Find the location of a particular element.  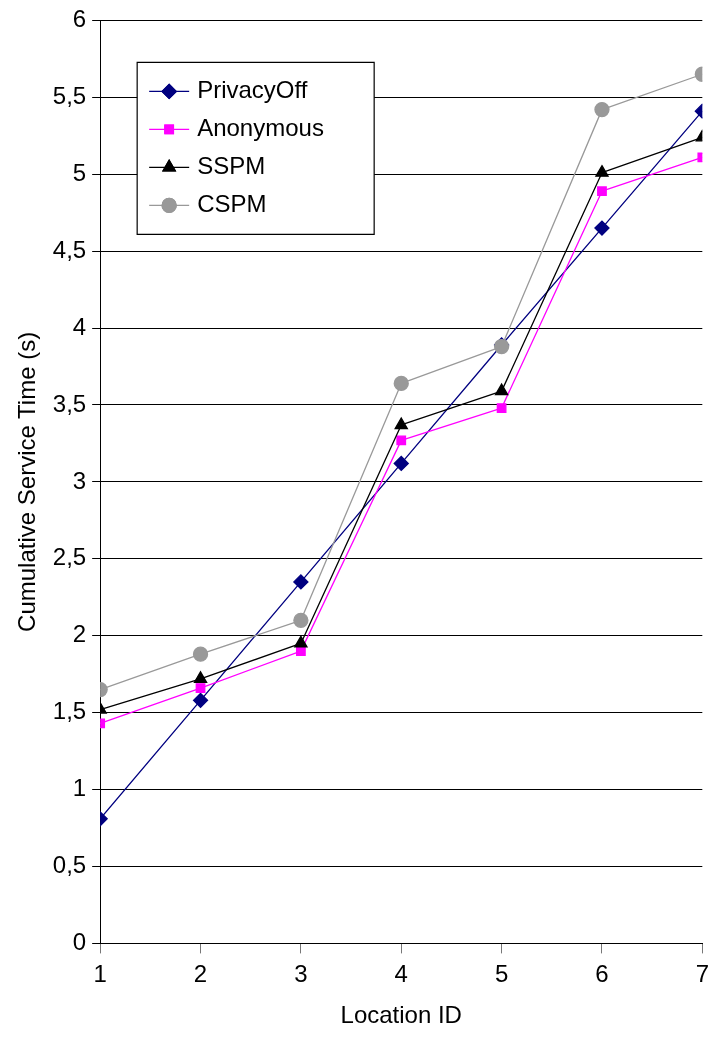

x-tick-label: 7 is located at coordinates (702, 974).